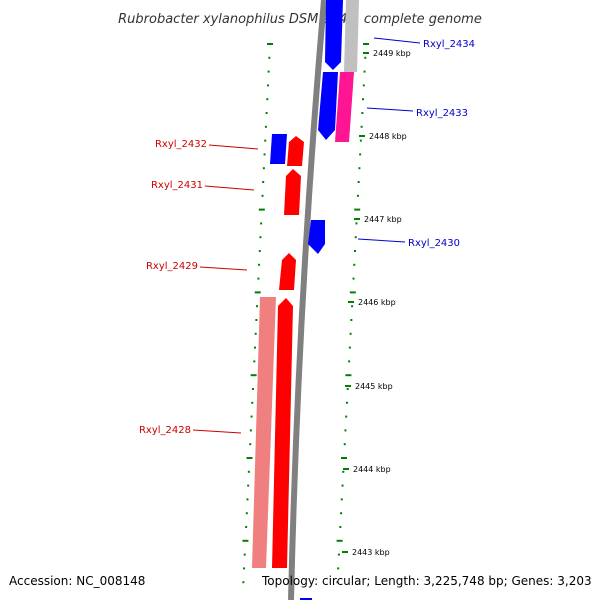 The height and width of the screenshot is (600, 600). What do you see at coordinates (383, 219) in the screenshot?
I see `scale-tick-label: 2447 kbp` at bounding box center [383, 219].